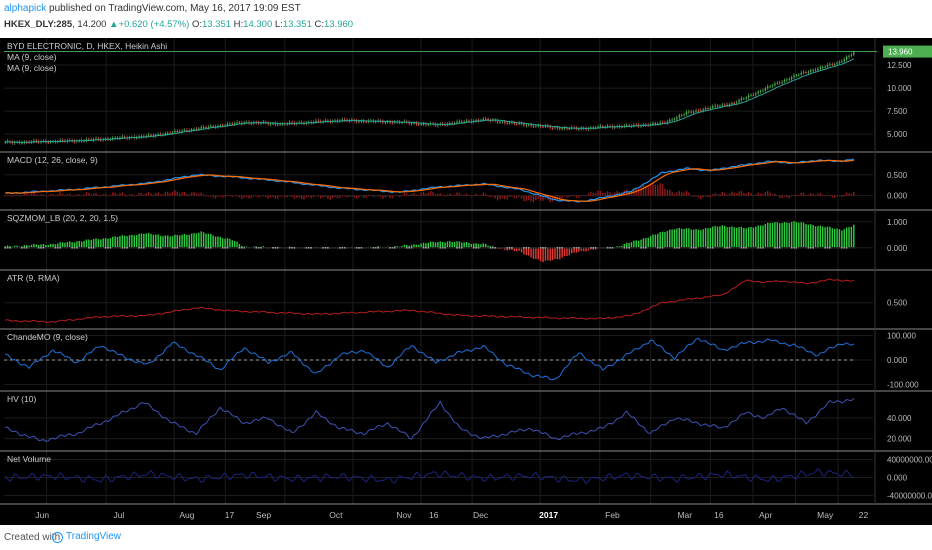 This screenshot has width=932, height=550. I want to click on author-link: alphapick, so click(25, 8).